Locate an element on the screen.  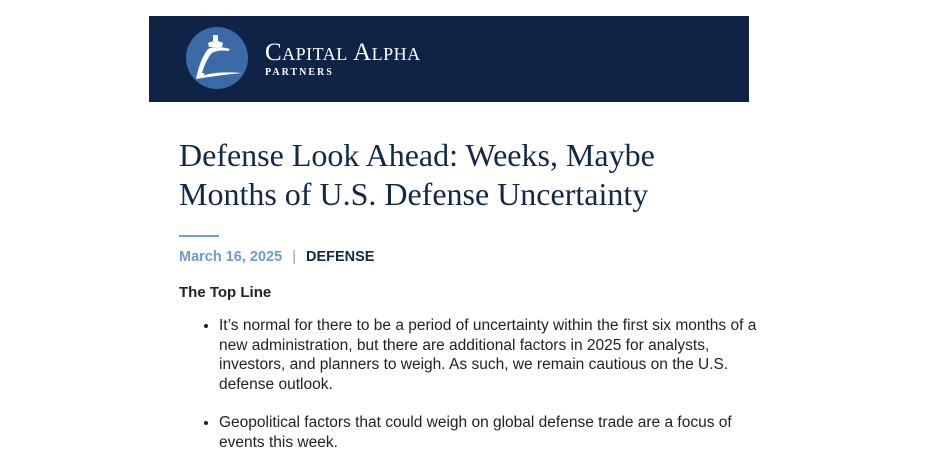
brand-subtitle: PARTNERS is located at coordinates (299, 72).